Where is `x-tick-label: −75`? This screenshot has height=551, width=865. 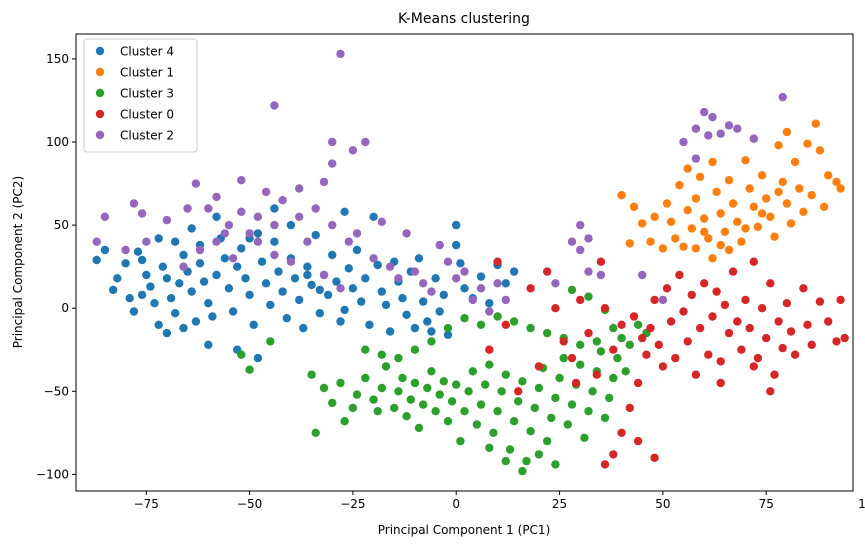 x-tick-label: −75 is located at coordinates (146, 504).